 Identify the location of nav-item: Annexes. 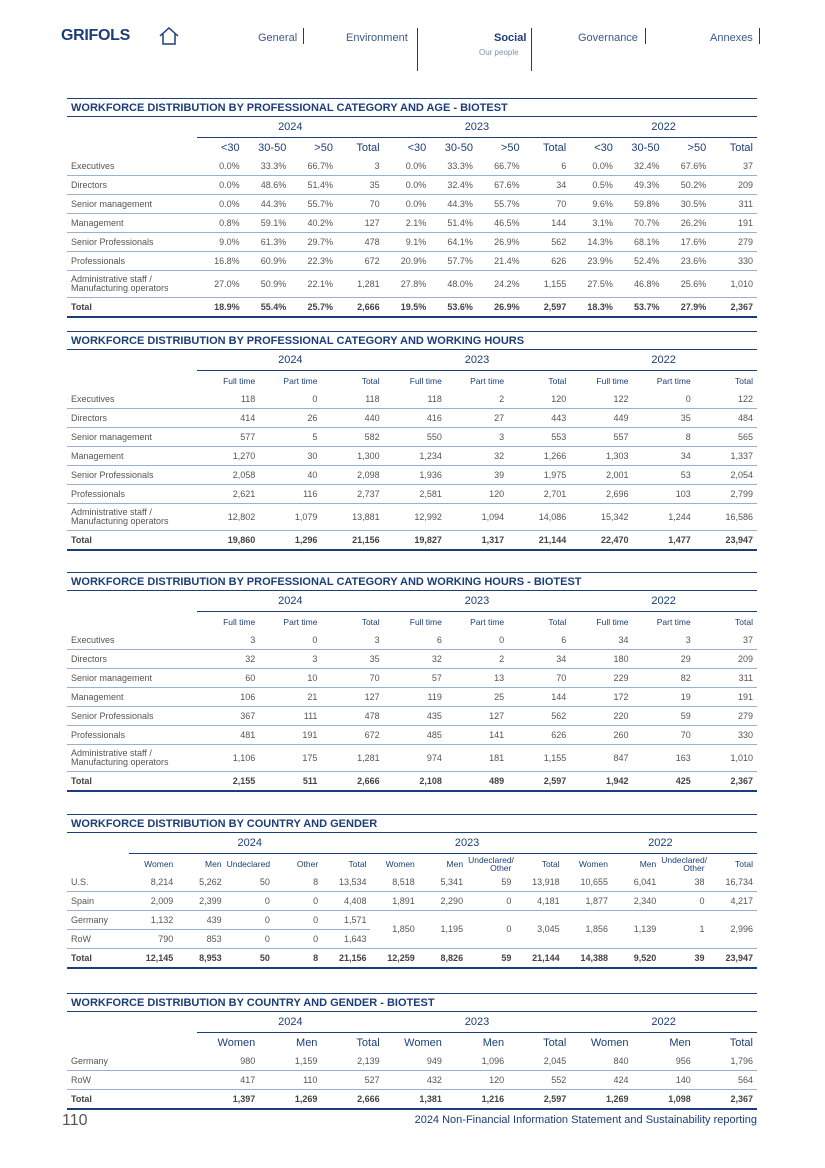
(731, 38).